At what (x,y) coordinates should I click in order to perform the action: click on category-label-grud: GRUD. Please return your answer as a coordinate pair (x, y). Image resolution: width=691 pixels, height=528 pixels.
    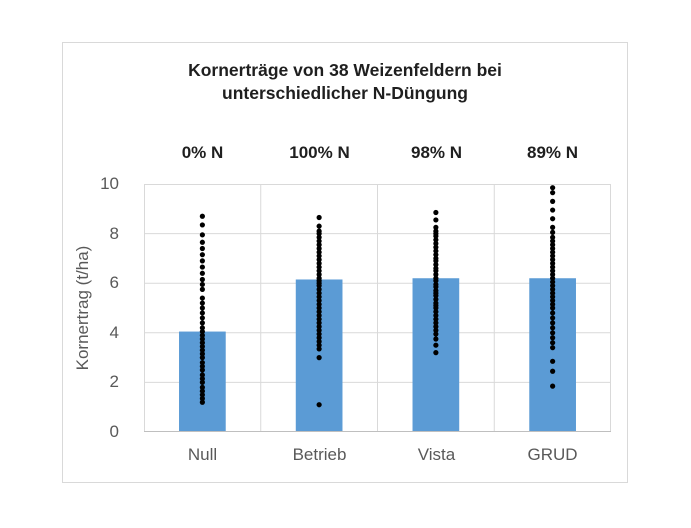
    Looking at the image, I should click on (552, 454).